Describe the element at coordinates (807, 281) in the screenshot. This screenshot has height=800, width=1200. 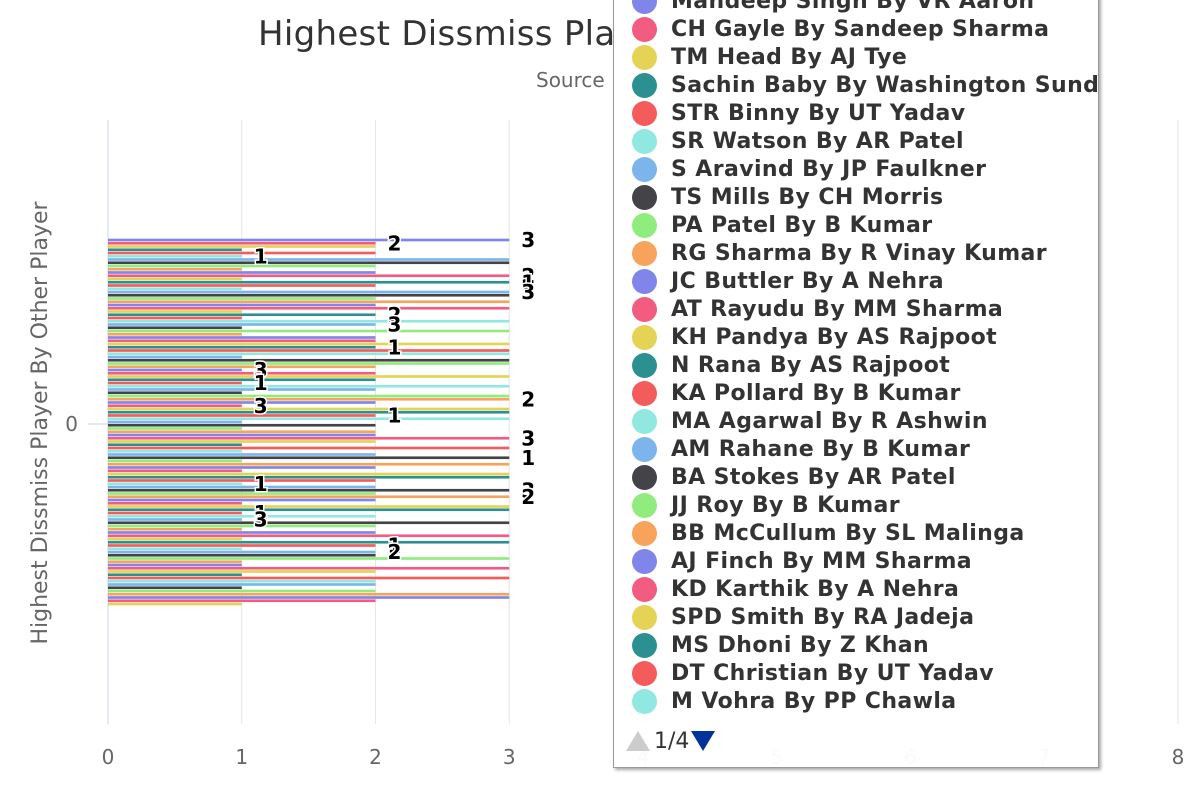
I see `legend-label: JC Buttler By A Nehra` at that location.